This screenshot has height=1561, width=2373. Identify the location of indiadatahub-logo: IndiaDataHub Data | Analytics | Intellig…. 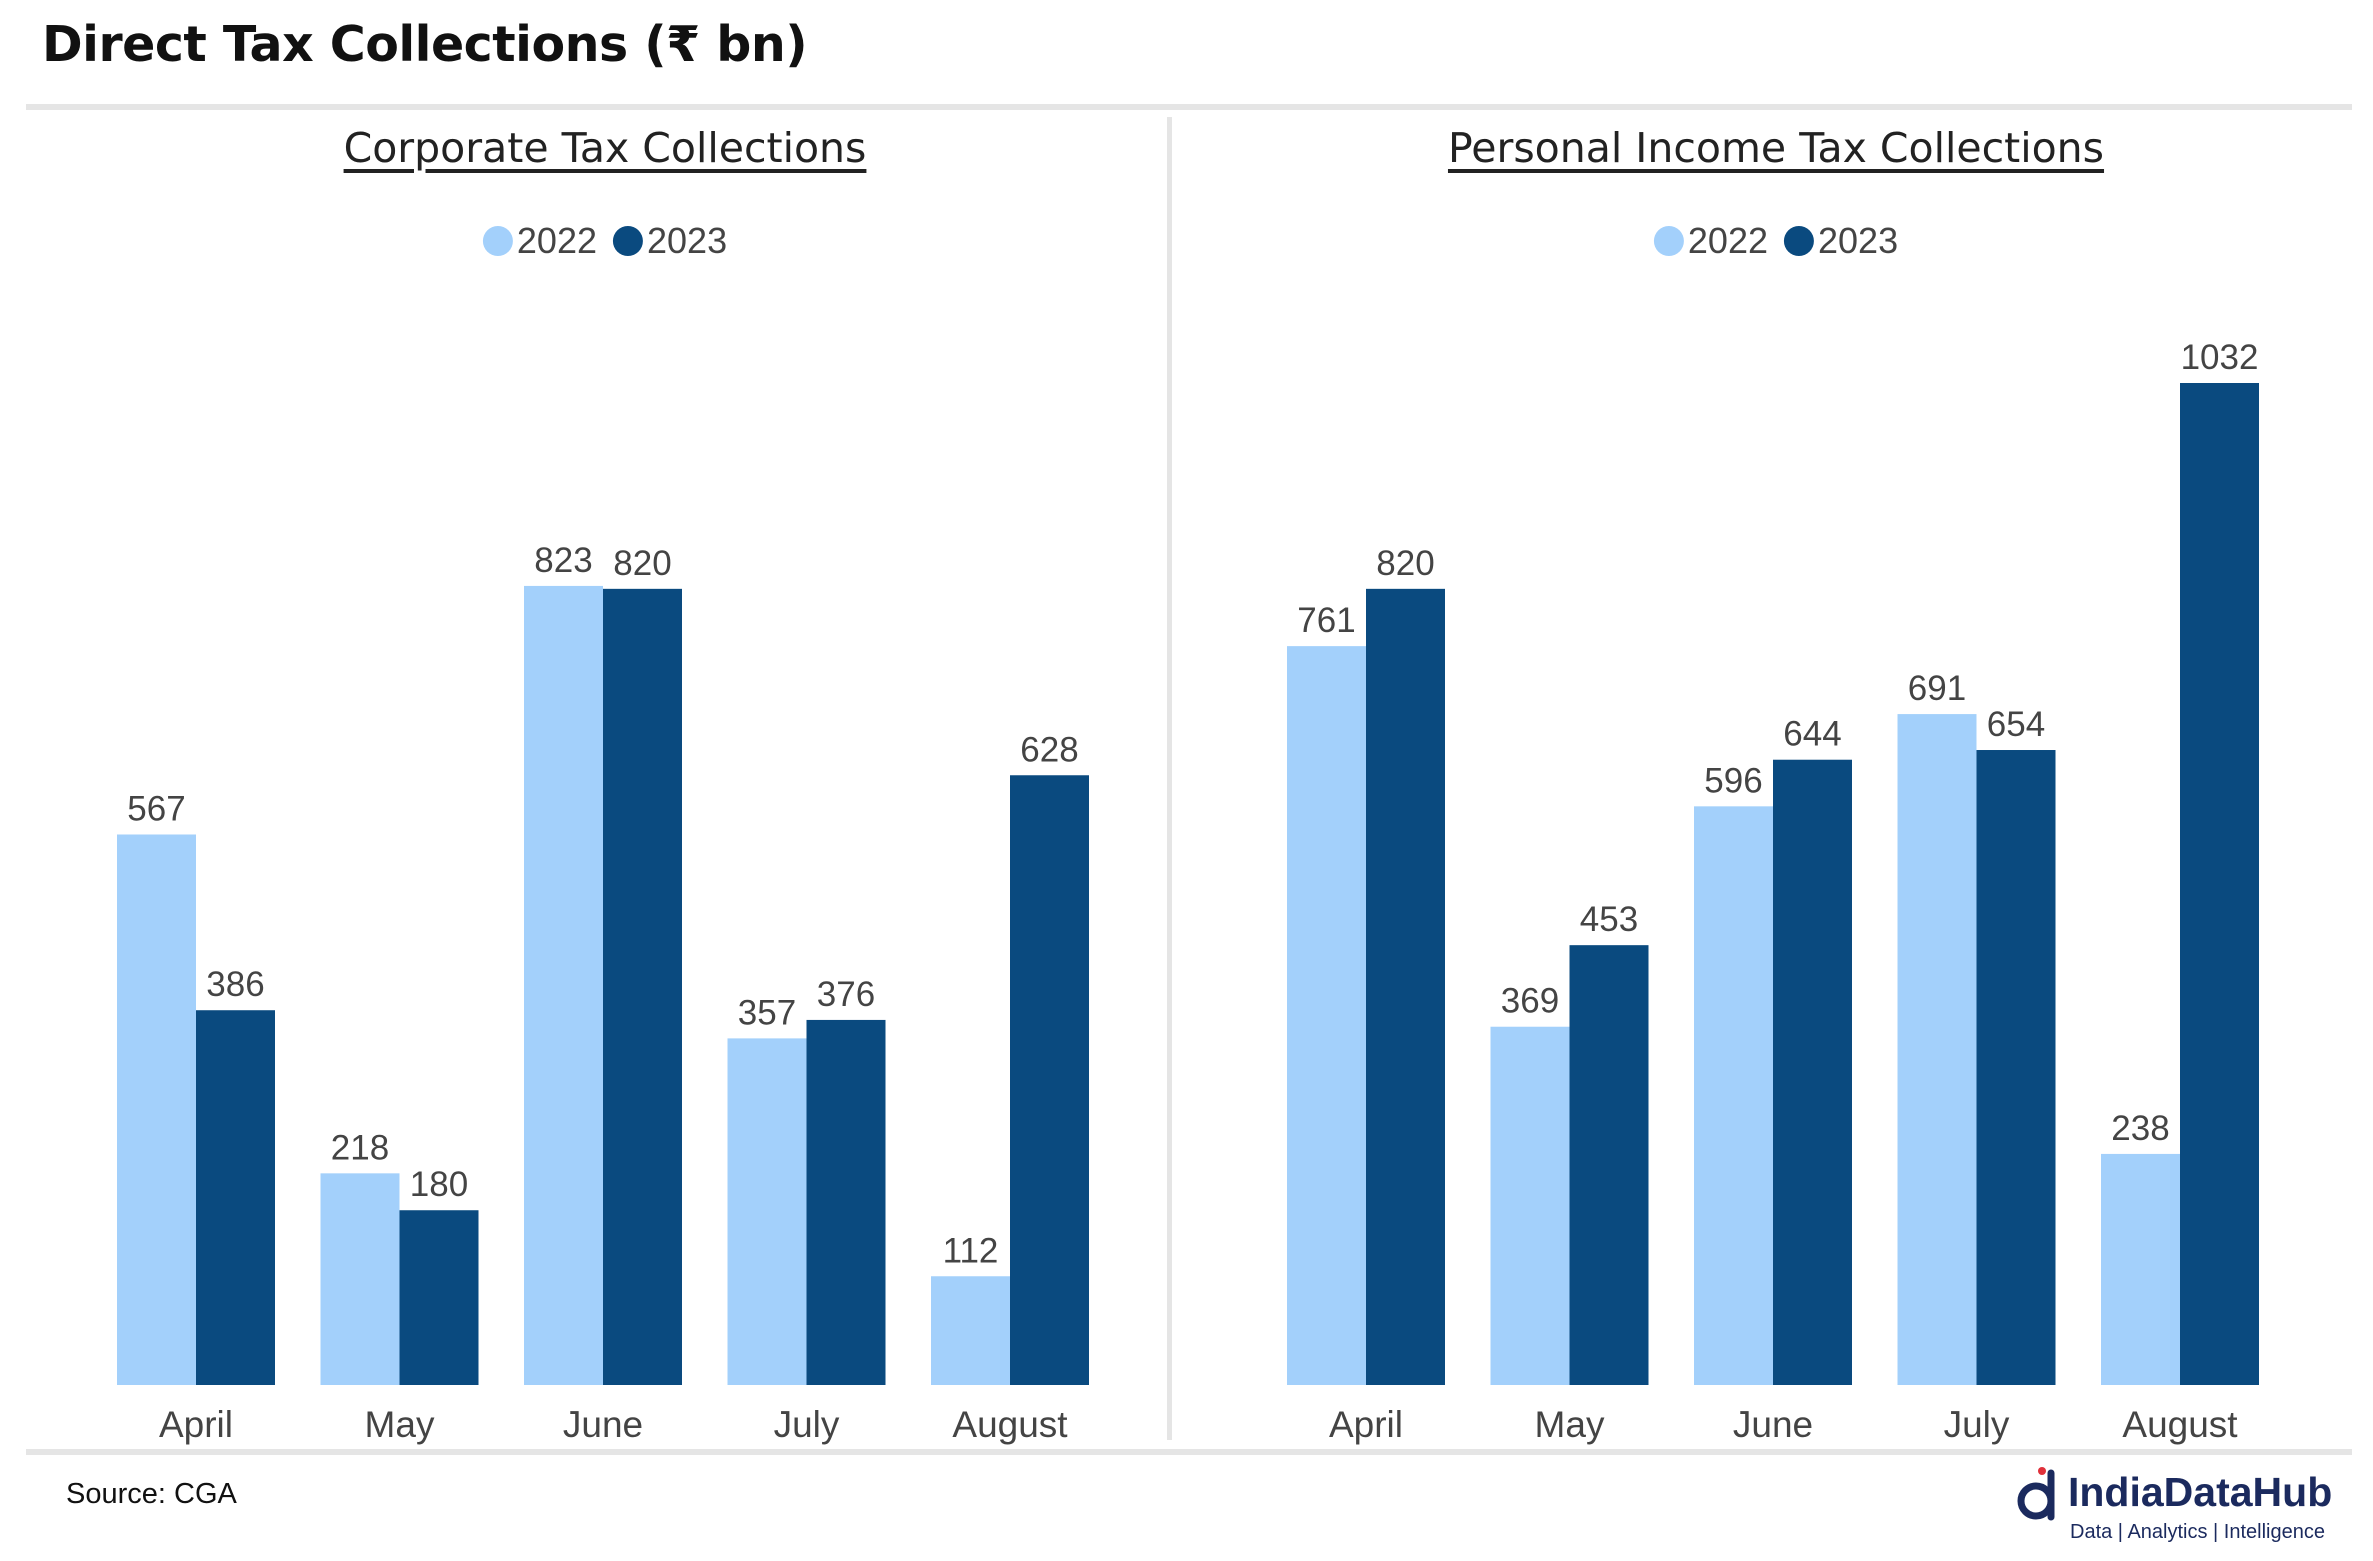
(2186, 1510).